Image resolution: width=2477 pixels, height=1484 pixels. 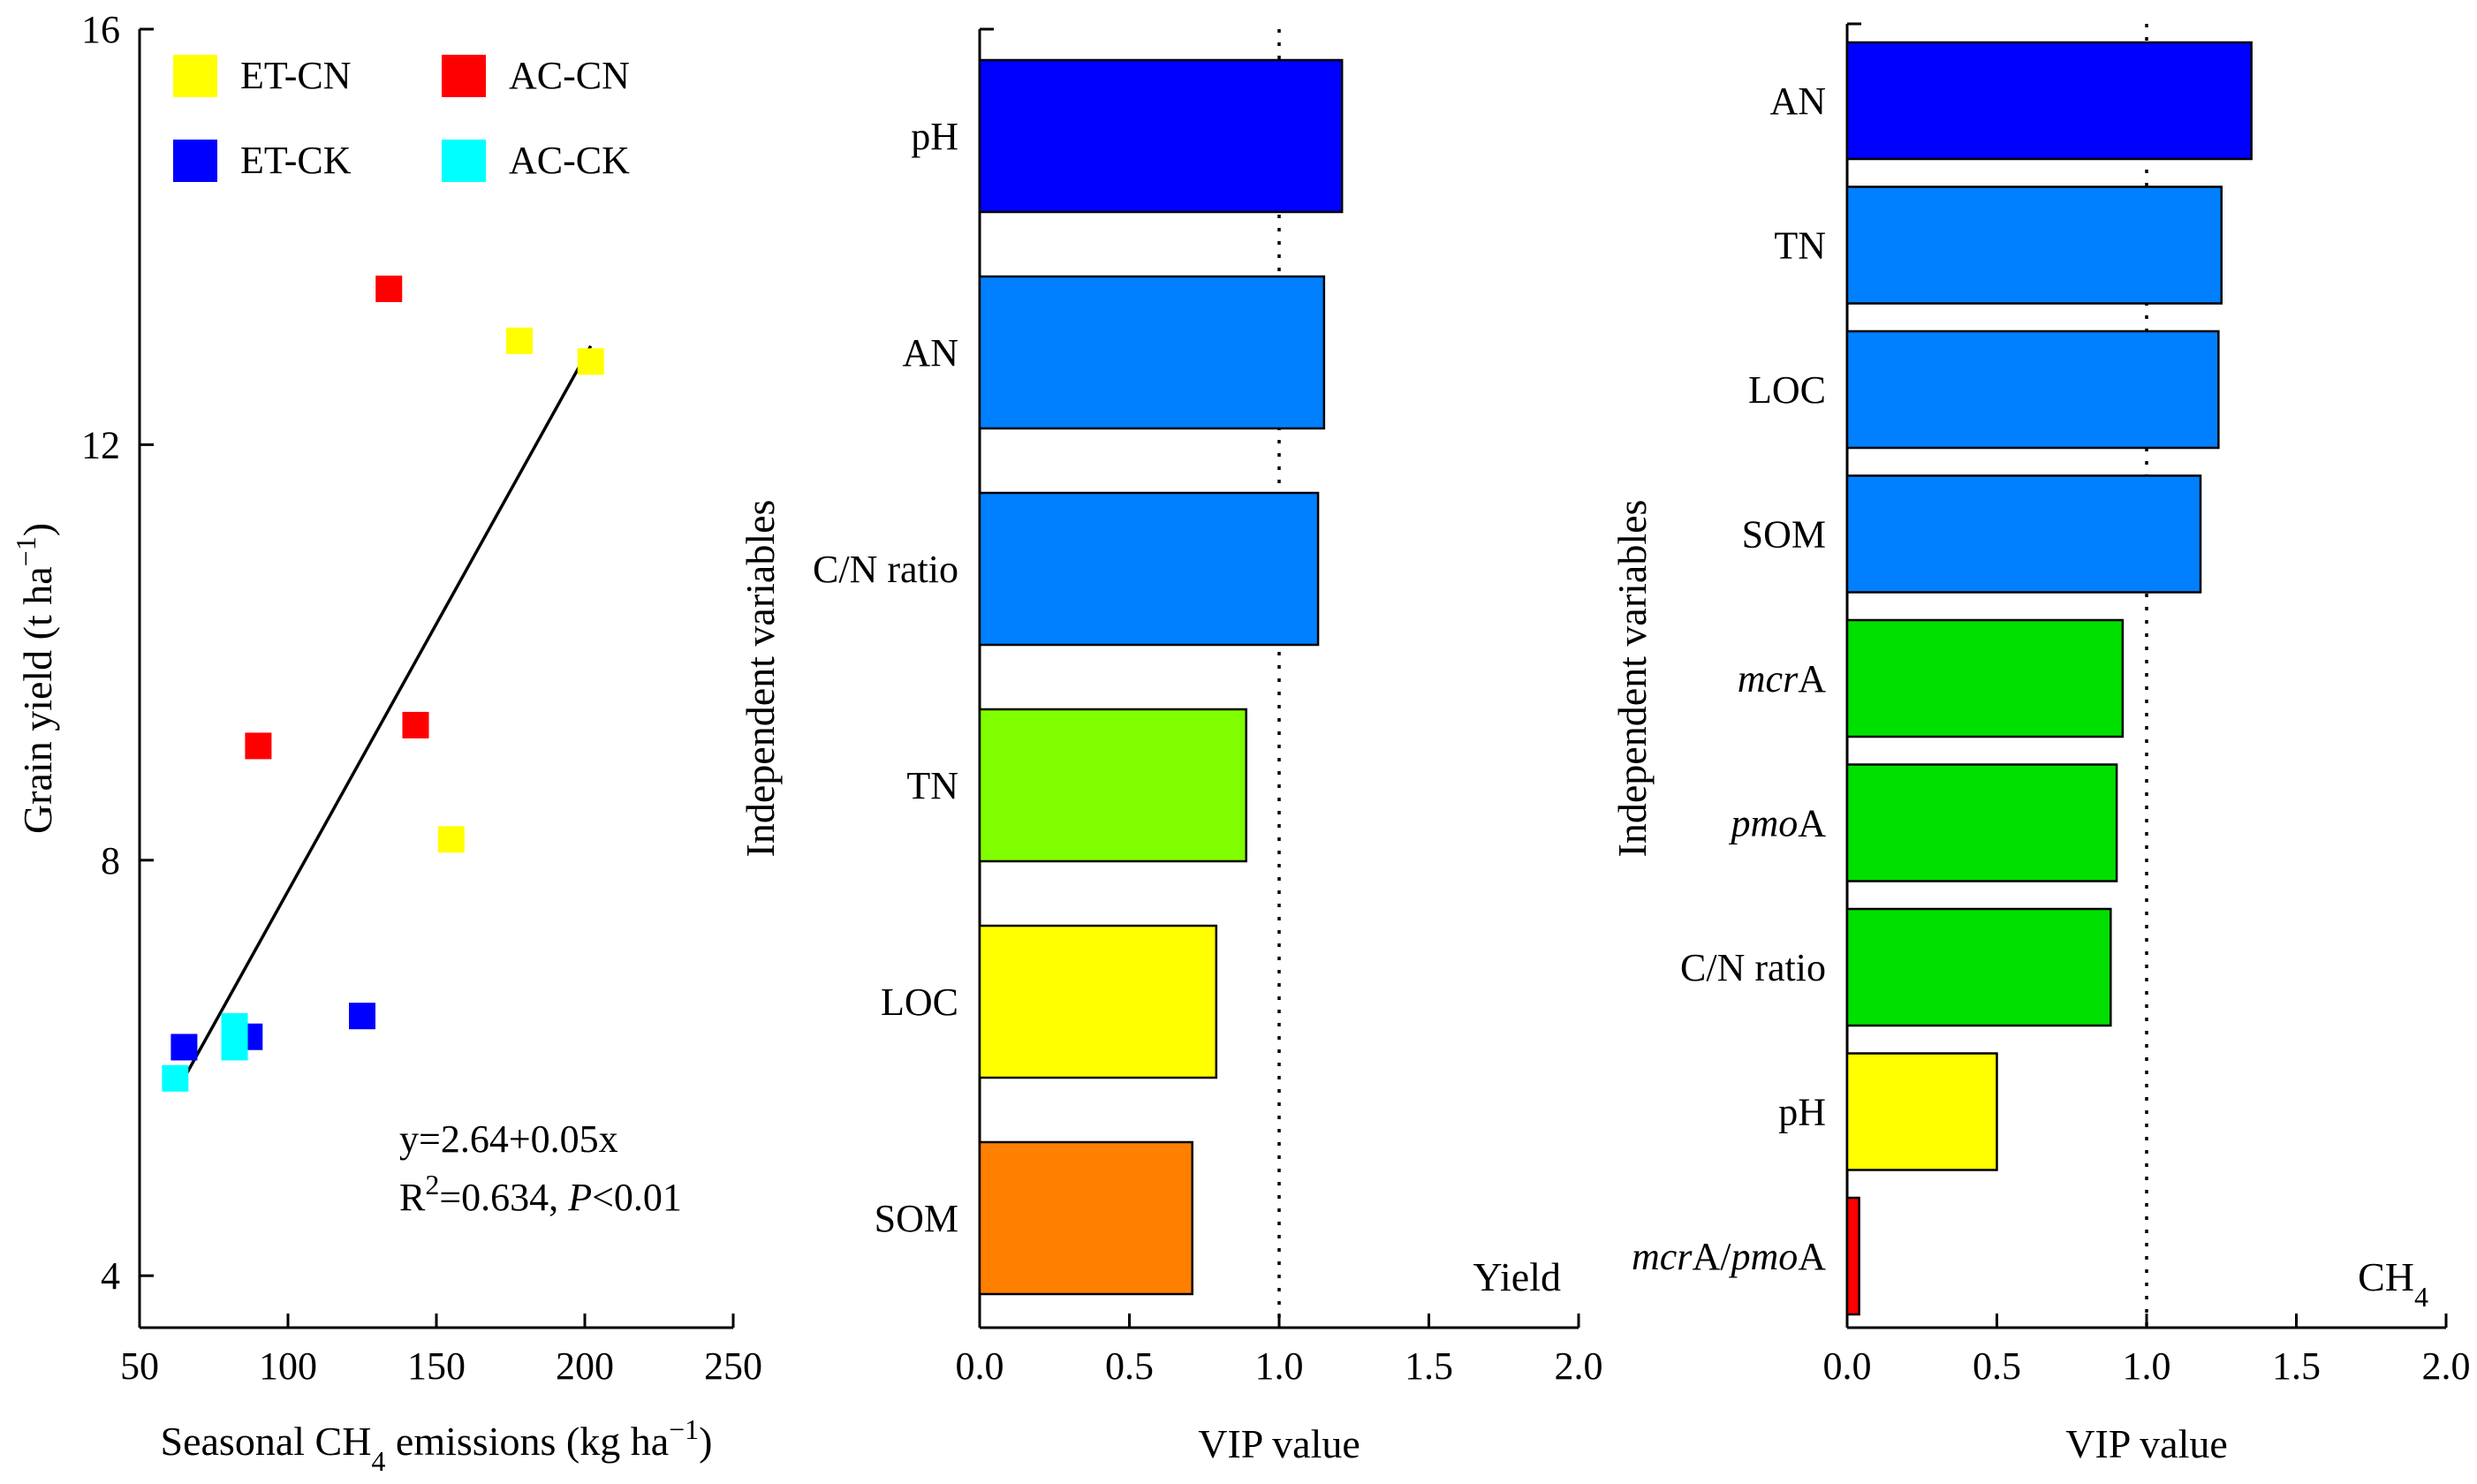 What do you see at coordinates (436, 1366) in the screenshot?
I see `x-tick-label: 150` at bounding box center [436, 1366].